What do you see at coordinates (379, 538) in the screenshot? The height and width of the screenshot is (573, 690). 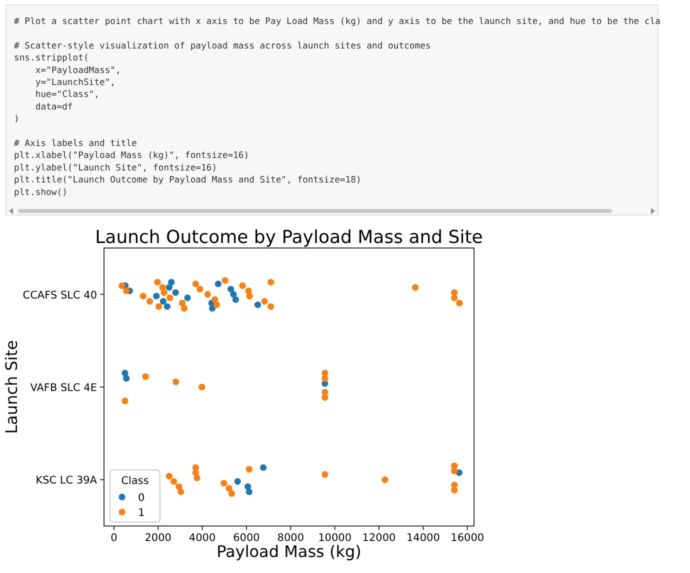 I see `x-tick-label: 12000` at bounding box center [379, 538].